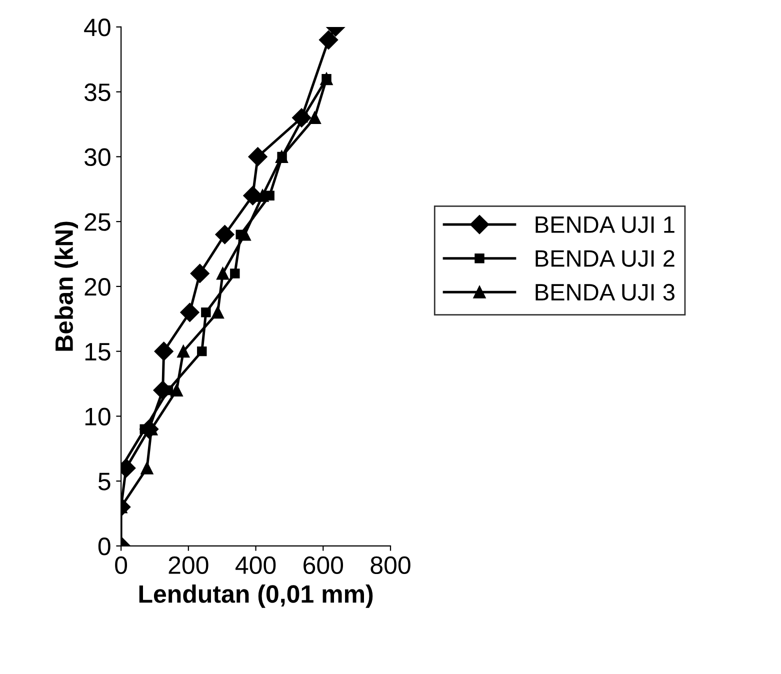  Describe the element at coordinates (121, 565) in the screenshot. I see `x-tick-label: 0` at that location.